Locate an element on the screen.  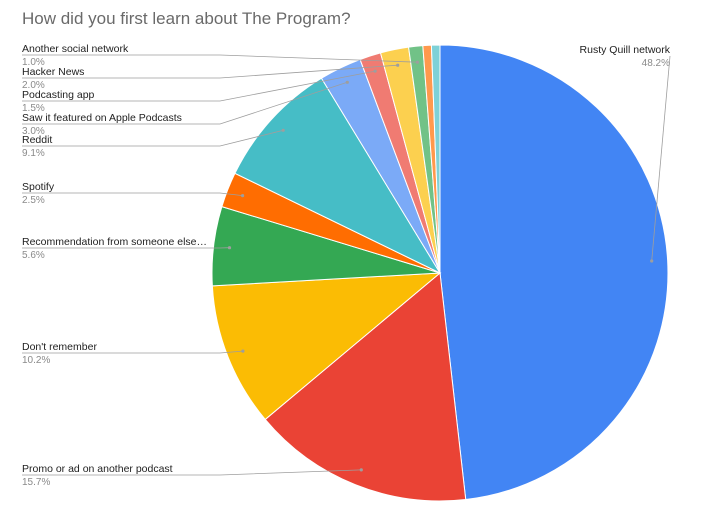
slice-label-5: Reddit is located at coordinates (37, 140).